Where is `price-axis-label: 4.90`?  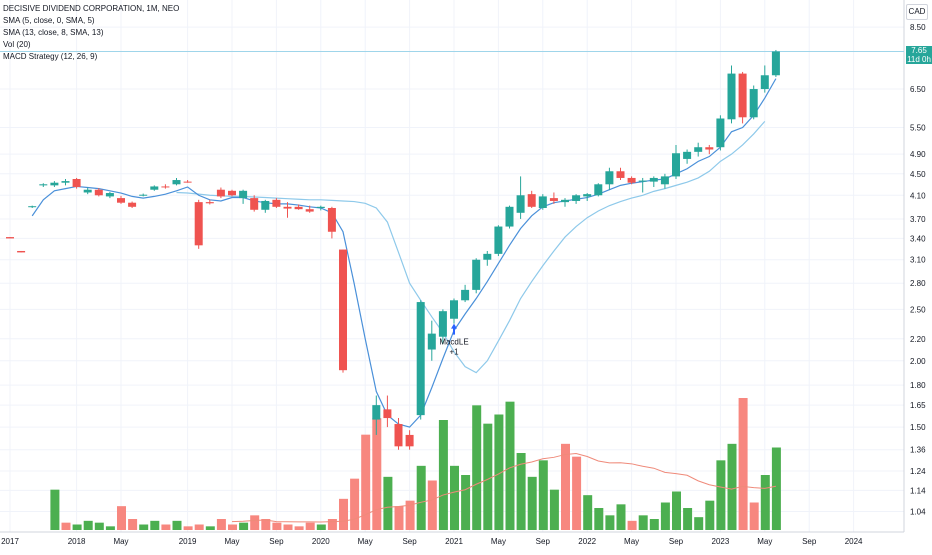 price-axis-label: 4.90 is located at coordinates (918, 154).